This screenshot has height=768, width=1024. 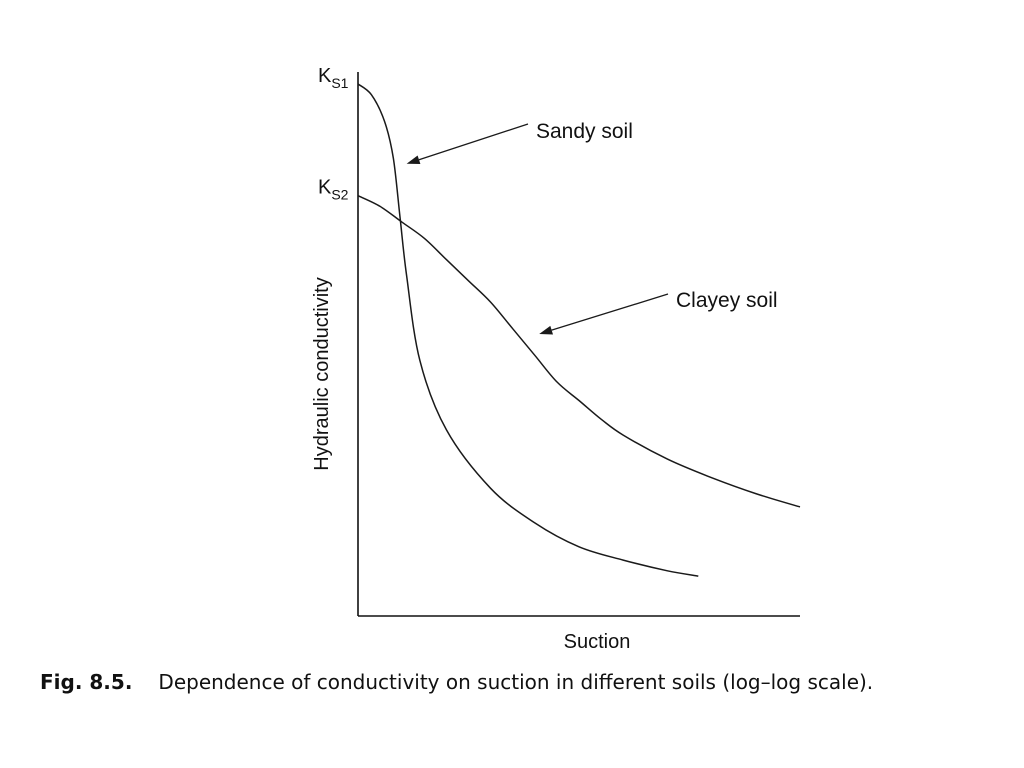 I want to click on figure-number: Fig. 8.5., so click(x=86, y=682).